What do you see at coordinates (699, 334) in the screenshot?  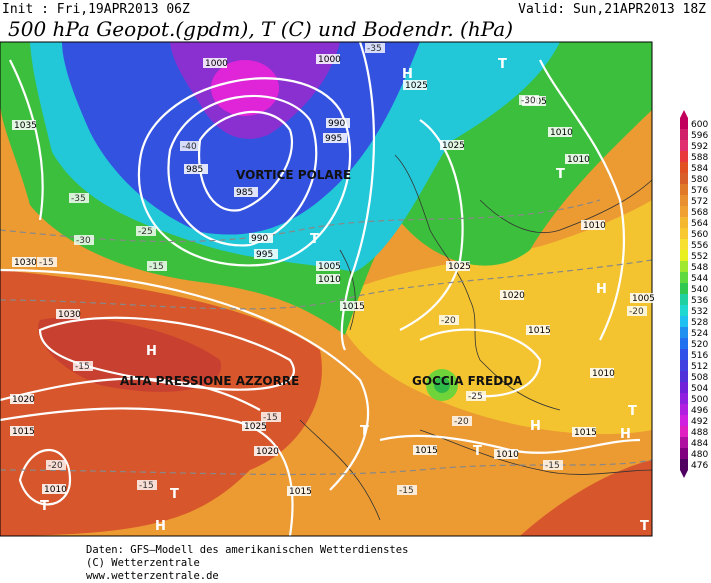 I see `colorbar-label: 524` at bounding box center [699, 334].